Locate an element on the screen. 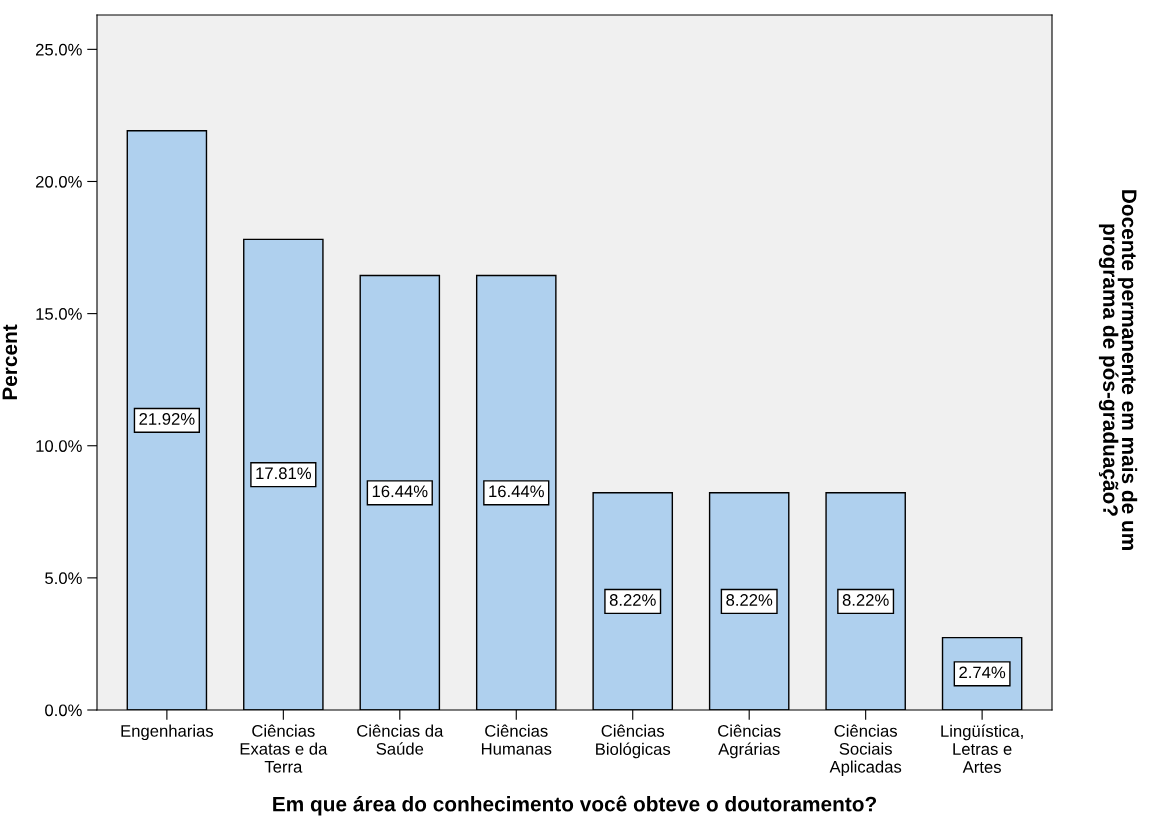  y-tick-label: 0.0% is located at coordinates (63, 710).